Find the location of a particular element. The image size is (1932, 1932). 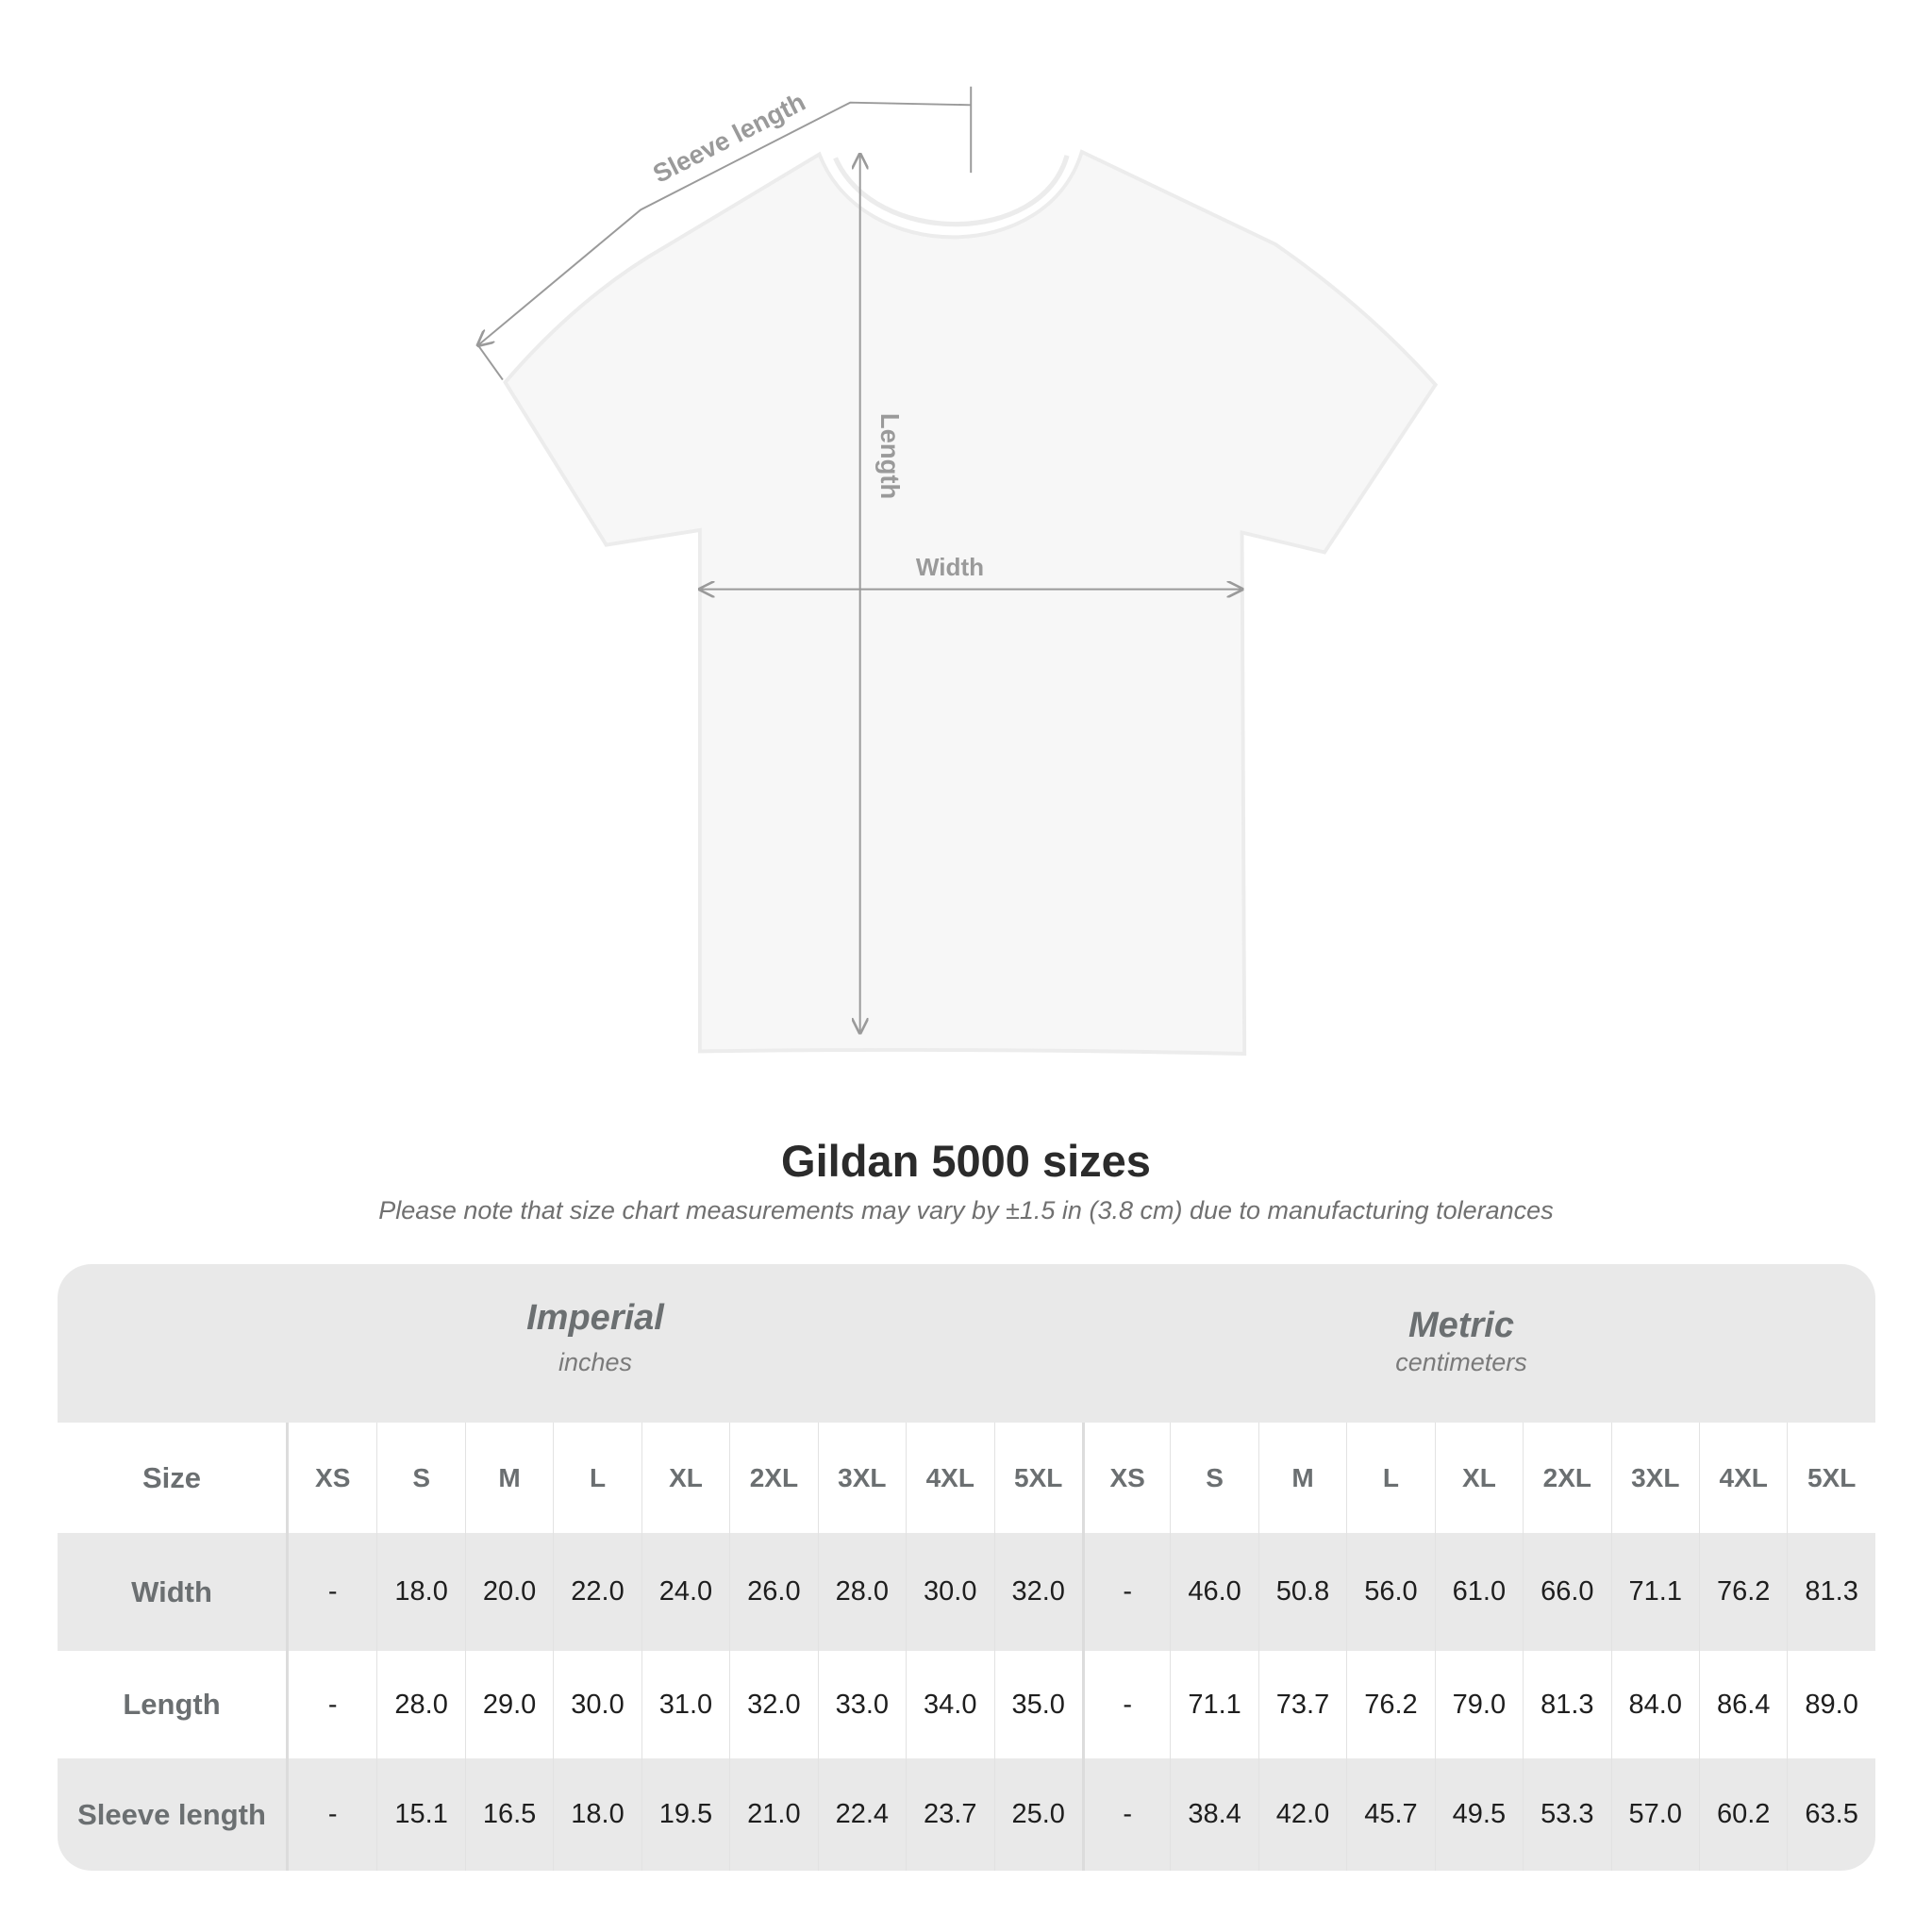

value-cell: 86.4 is located at coordinates (1743, 1704).